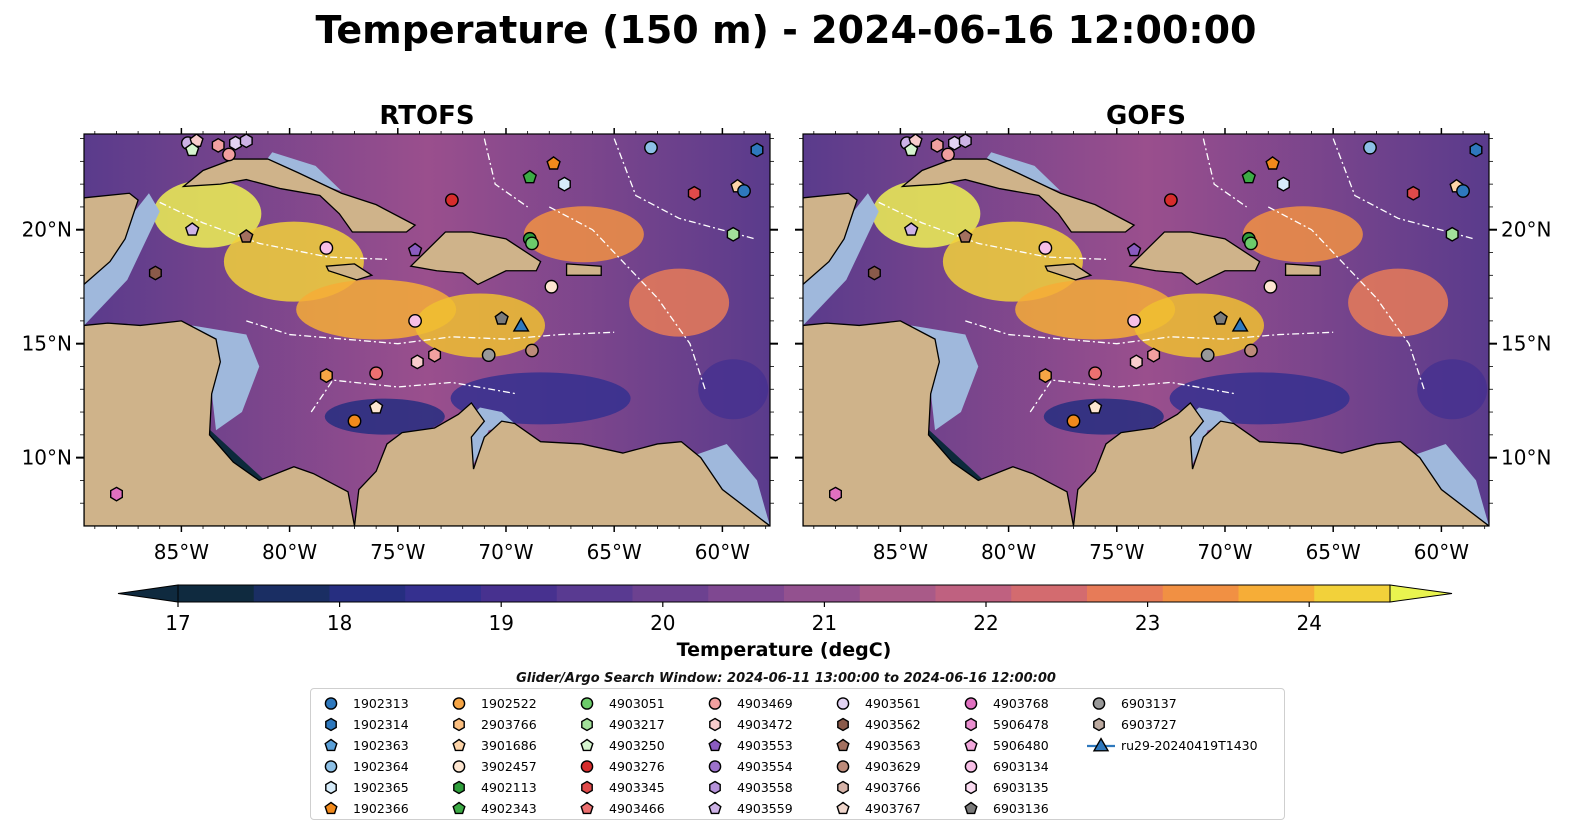  I want to click on legend-label: 4903766, so click(893, 787).